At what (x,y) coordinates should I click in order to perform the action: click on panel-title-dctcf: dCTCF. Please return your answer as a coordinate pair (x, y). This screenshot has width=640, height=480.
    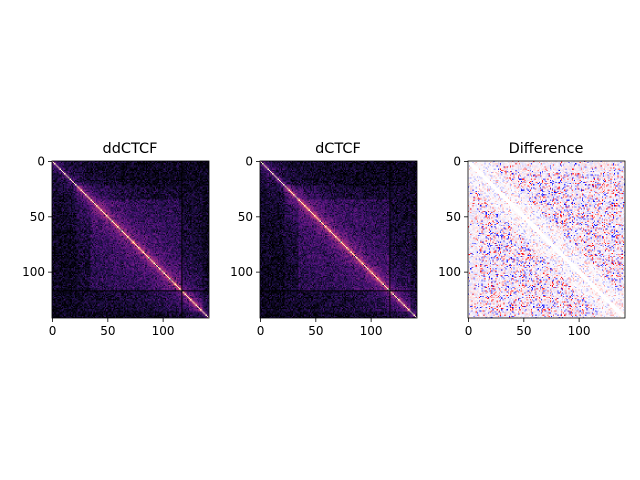
    Looking at the image, I should click on (338, 149).